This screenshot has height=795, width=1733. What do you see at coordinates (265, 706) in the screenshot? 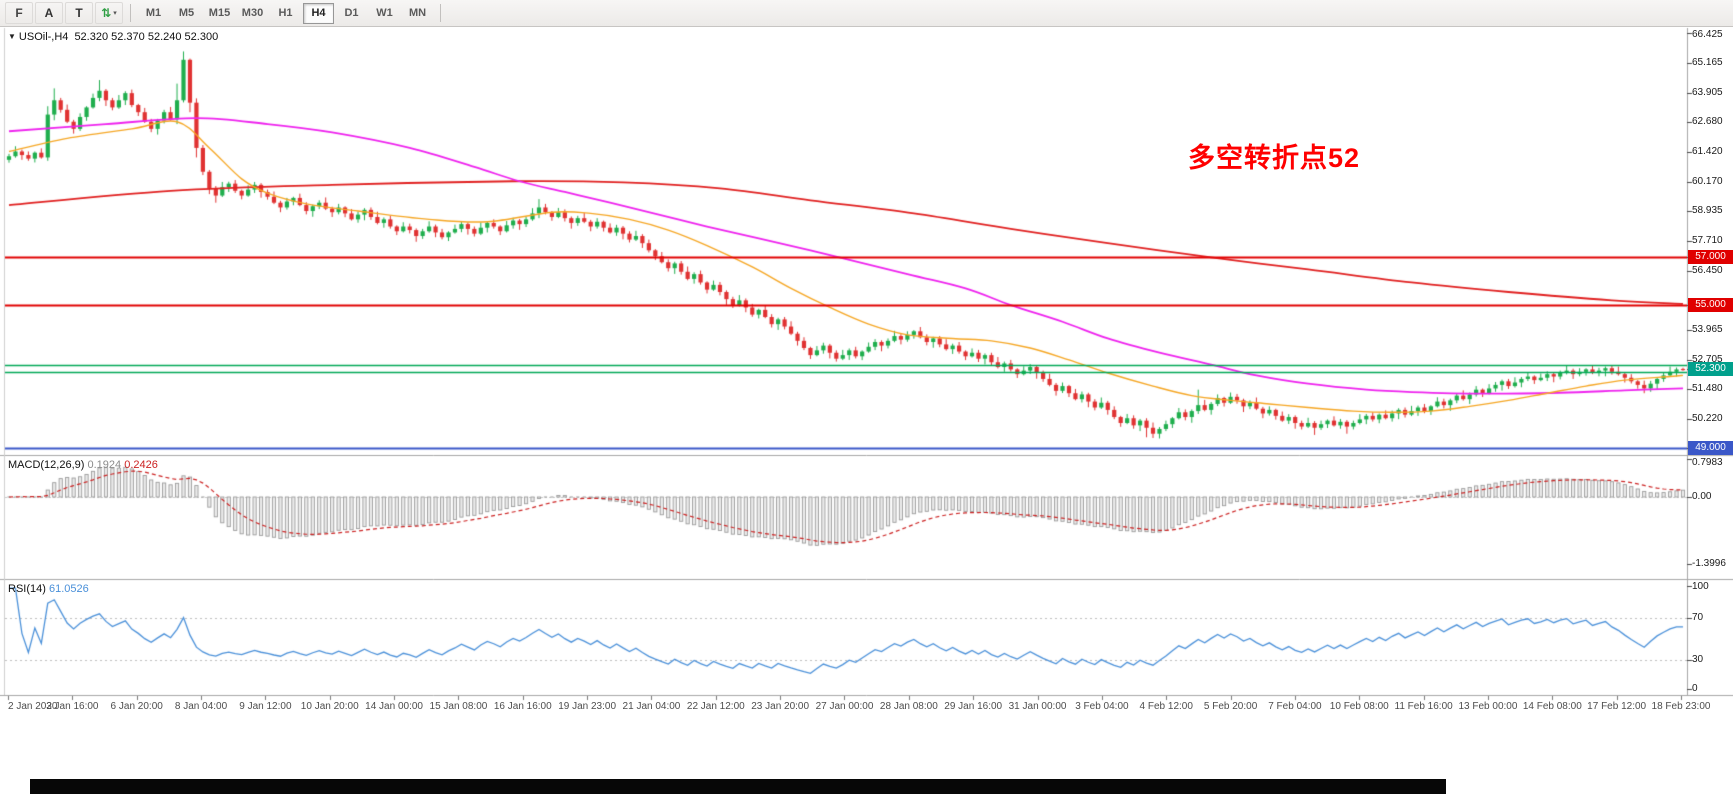
I see `time-axis-label: 9 Jan 12:00` at bounding box center [265, 706].